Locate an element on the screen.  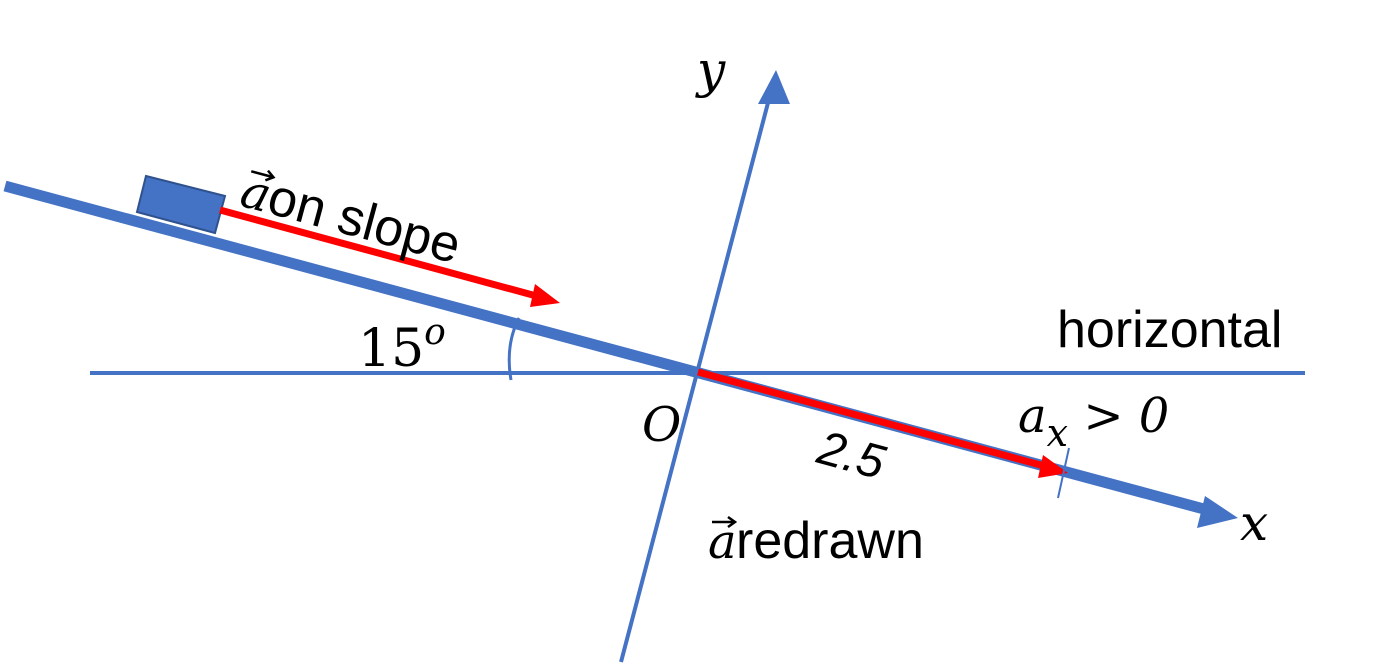
magnitude-label: 2.5 is located at coordinates (850, 455).